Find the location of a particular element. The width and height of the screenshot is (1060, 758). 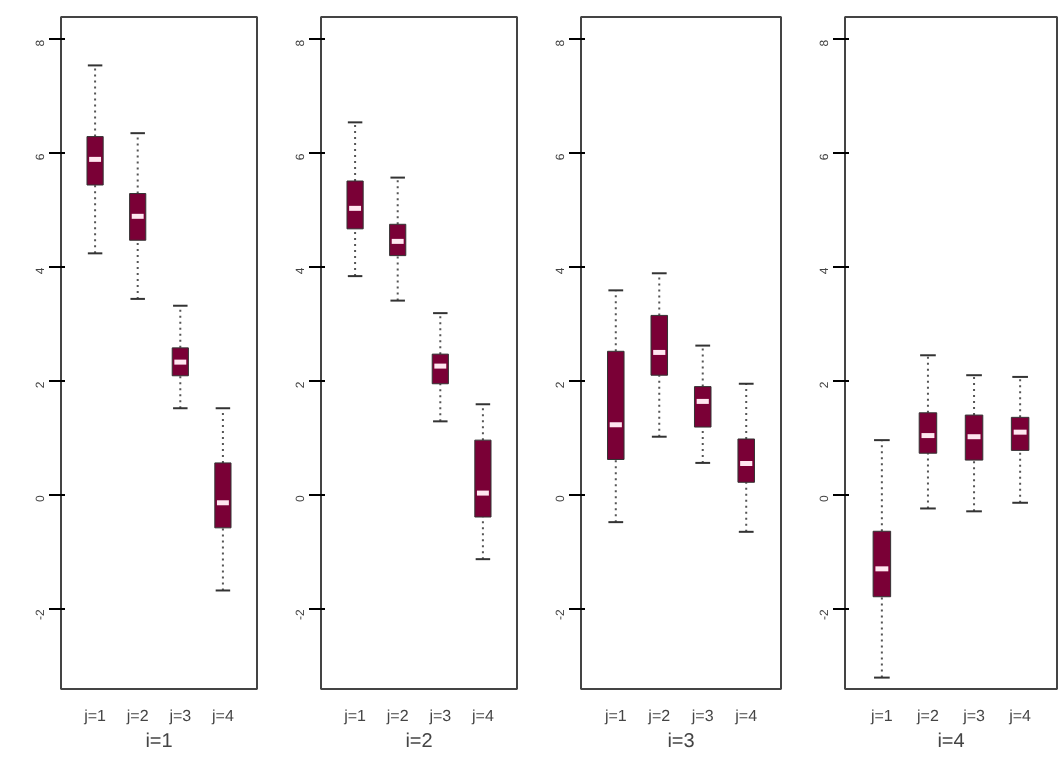

x-axis-title: i=4 is located at coordinates (951, 742).